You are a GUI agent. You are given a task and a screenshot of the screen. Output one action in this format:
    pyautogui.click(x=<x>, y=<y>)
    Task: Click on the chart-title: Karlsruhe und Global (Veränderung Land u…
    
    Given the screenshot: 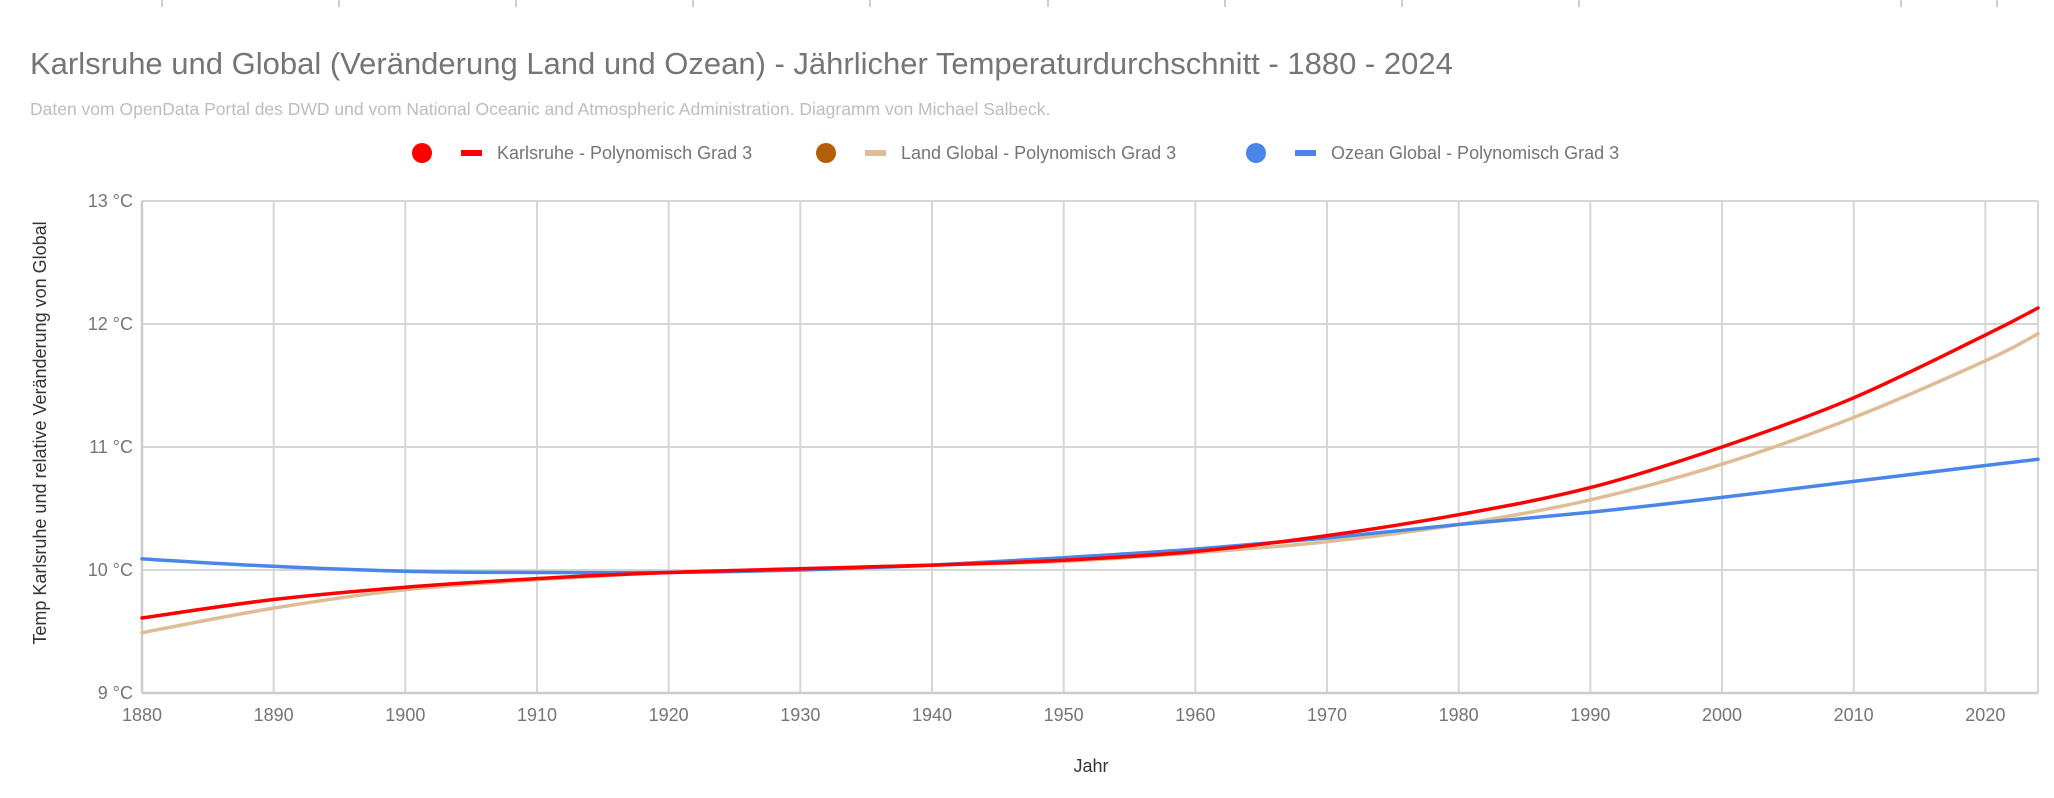 What is the action you would take?
    pyautogui.click(x=741, y=63)
    